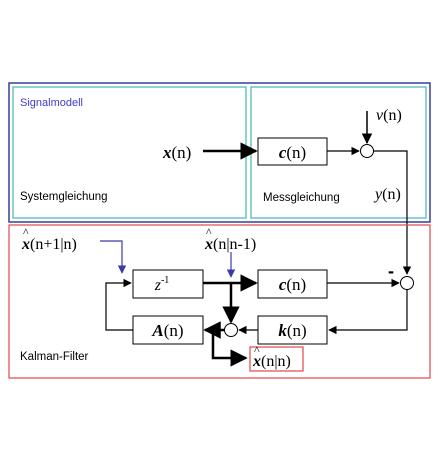 Image resolution: width=440 pixels, height=454 pixels. I want to click on innovation-adder, so click(407, 283).